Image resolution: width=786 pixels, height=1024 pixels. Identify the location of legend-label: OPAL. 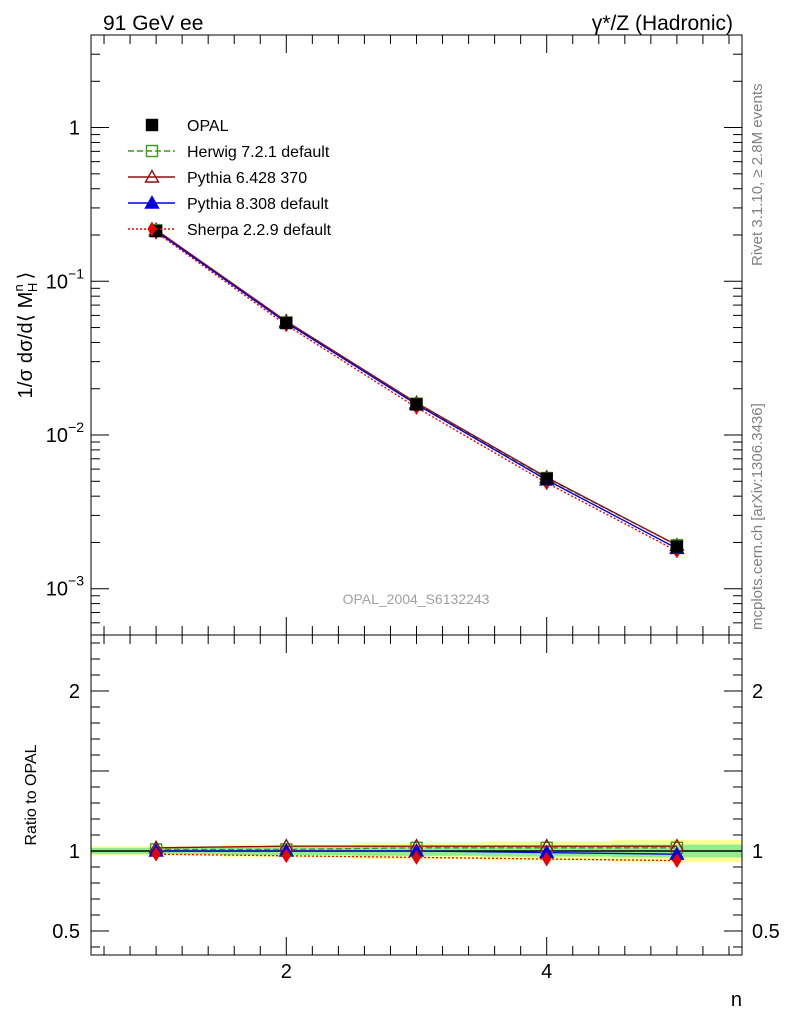
(208, 126).